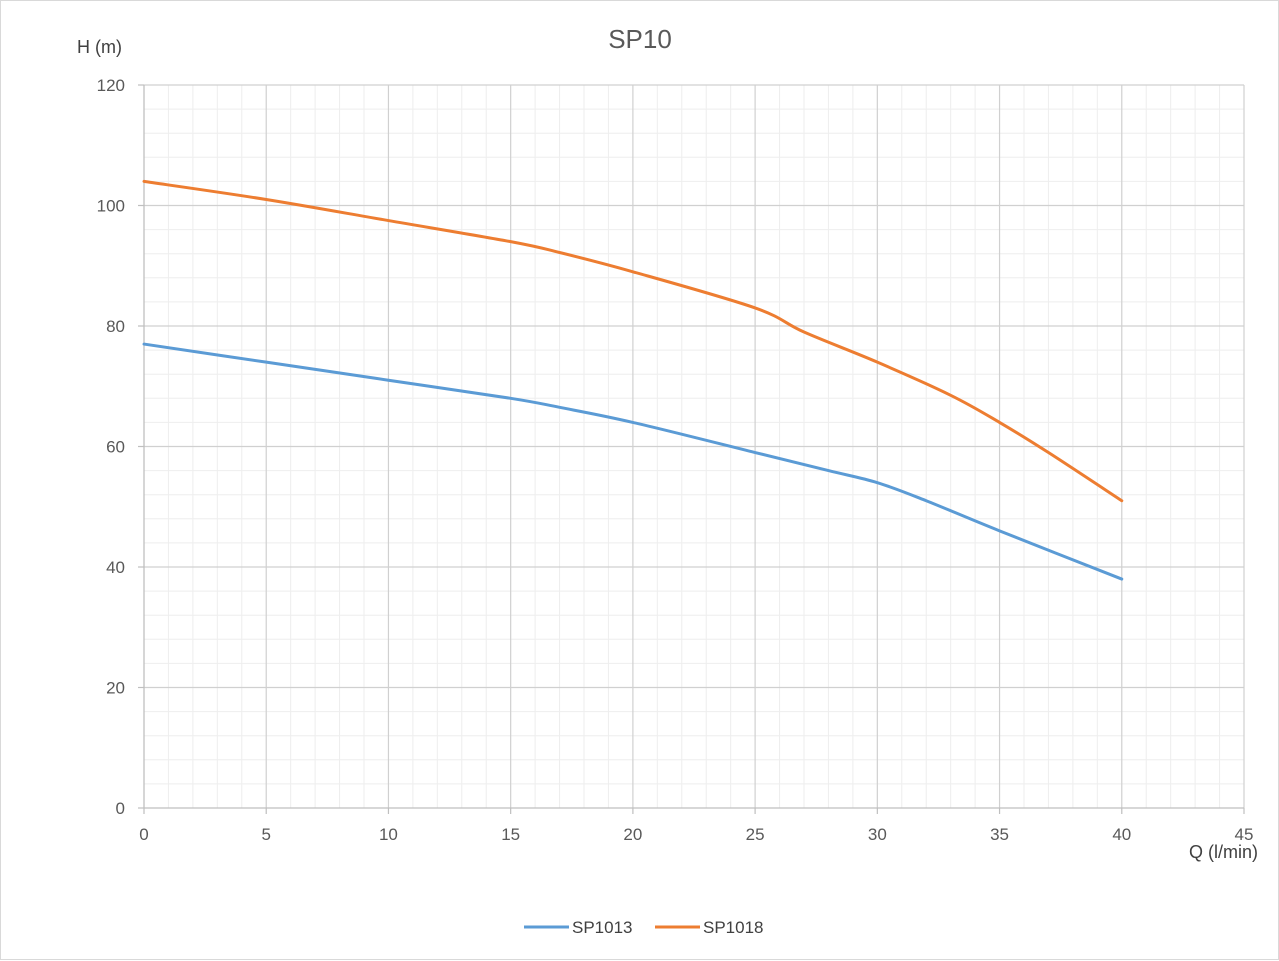 This screenshot has width=1279, height=961. What do you see at coordinates (111, 206) in the screenshot?
I see `y-tick-label: 100` at bounding box center [111, 206].